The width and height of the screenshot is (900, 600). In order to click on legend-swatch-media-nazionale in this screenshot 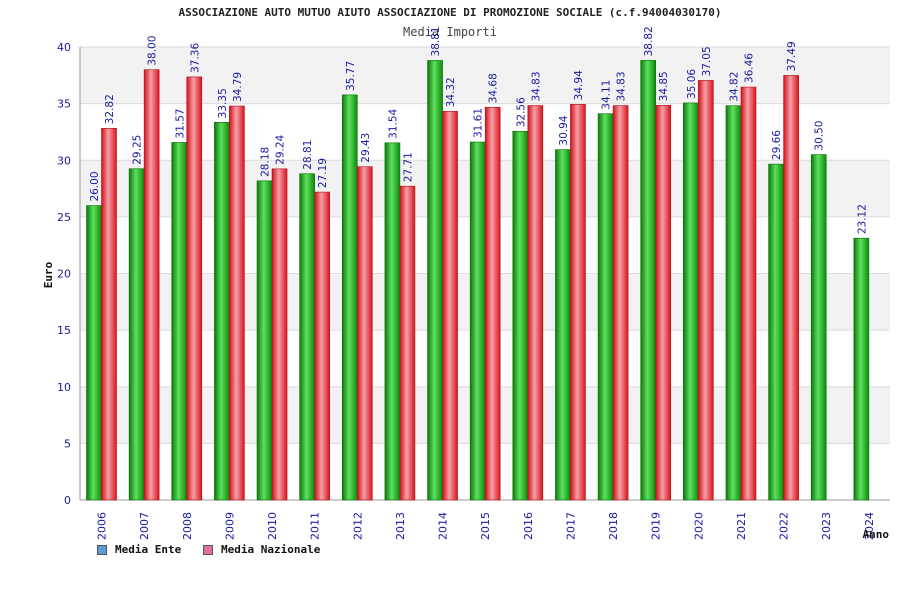, I will do `click(208, 549)`.